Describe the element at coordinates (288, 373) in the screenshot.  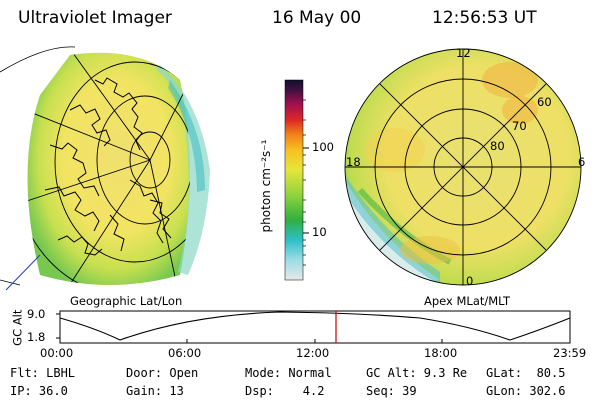
I see `mode-status: Mode: Normal` at that location.